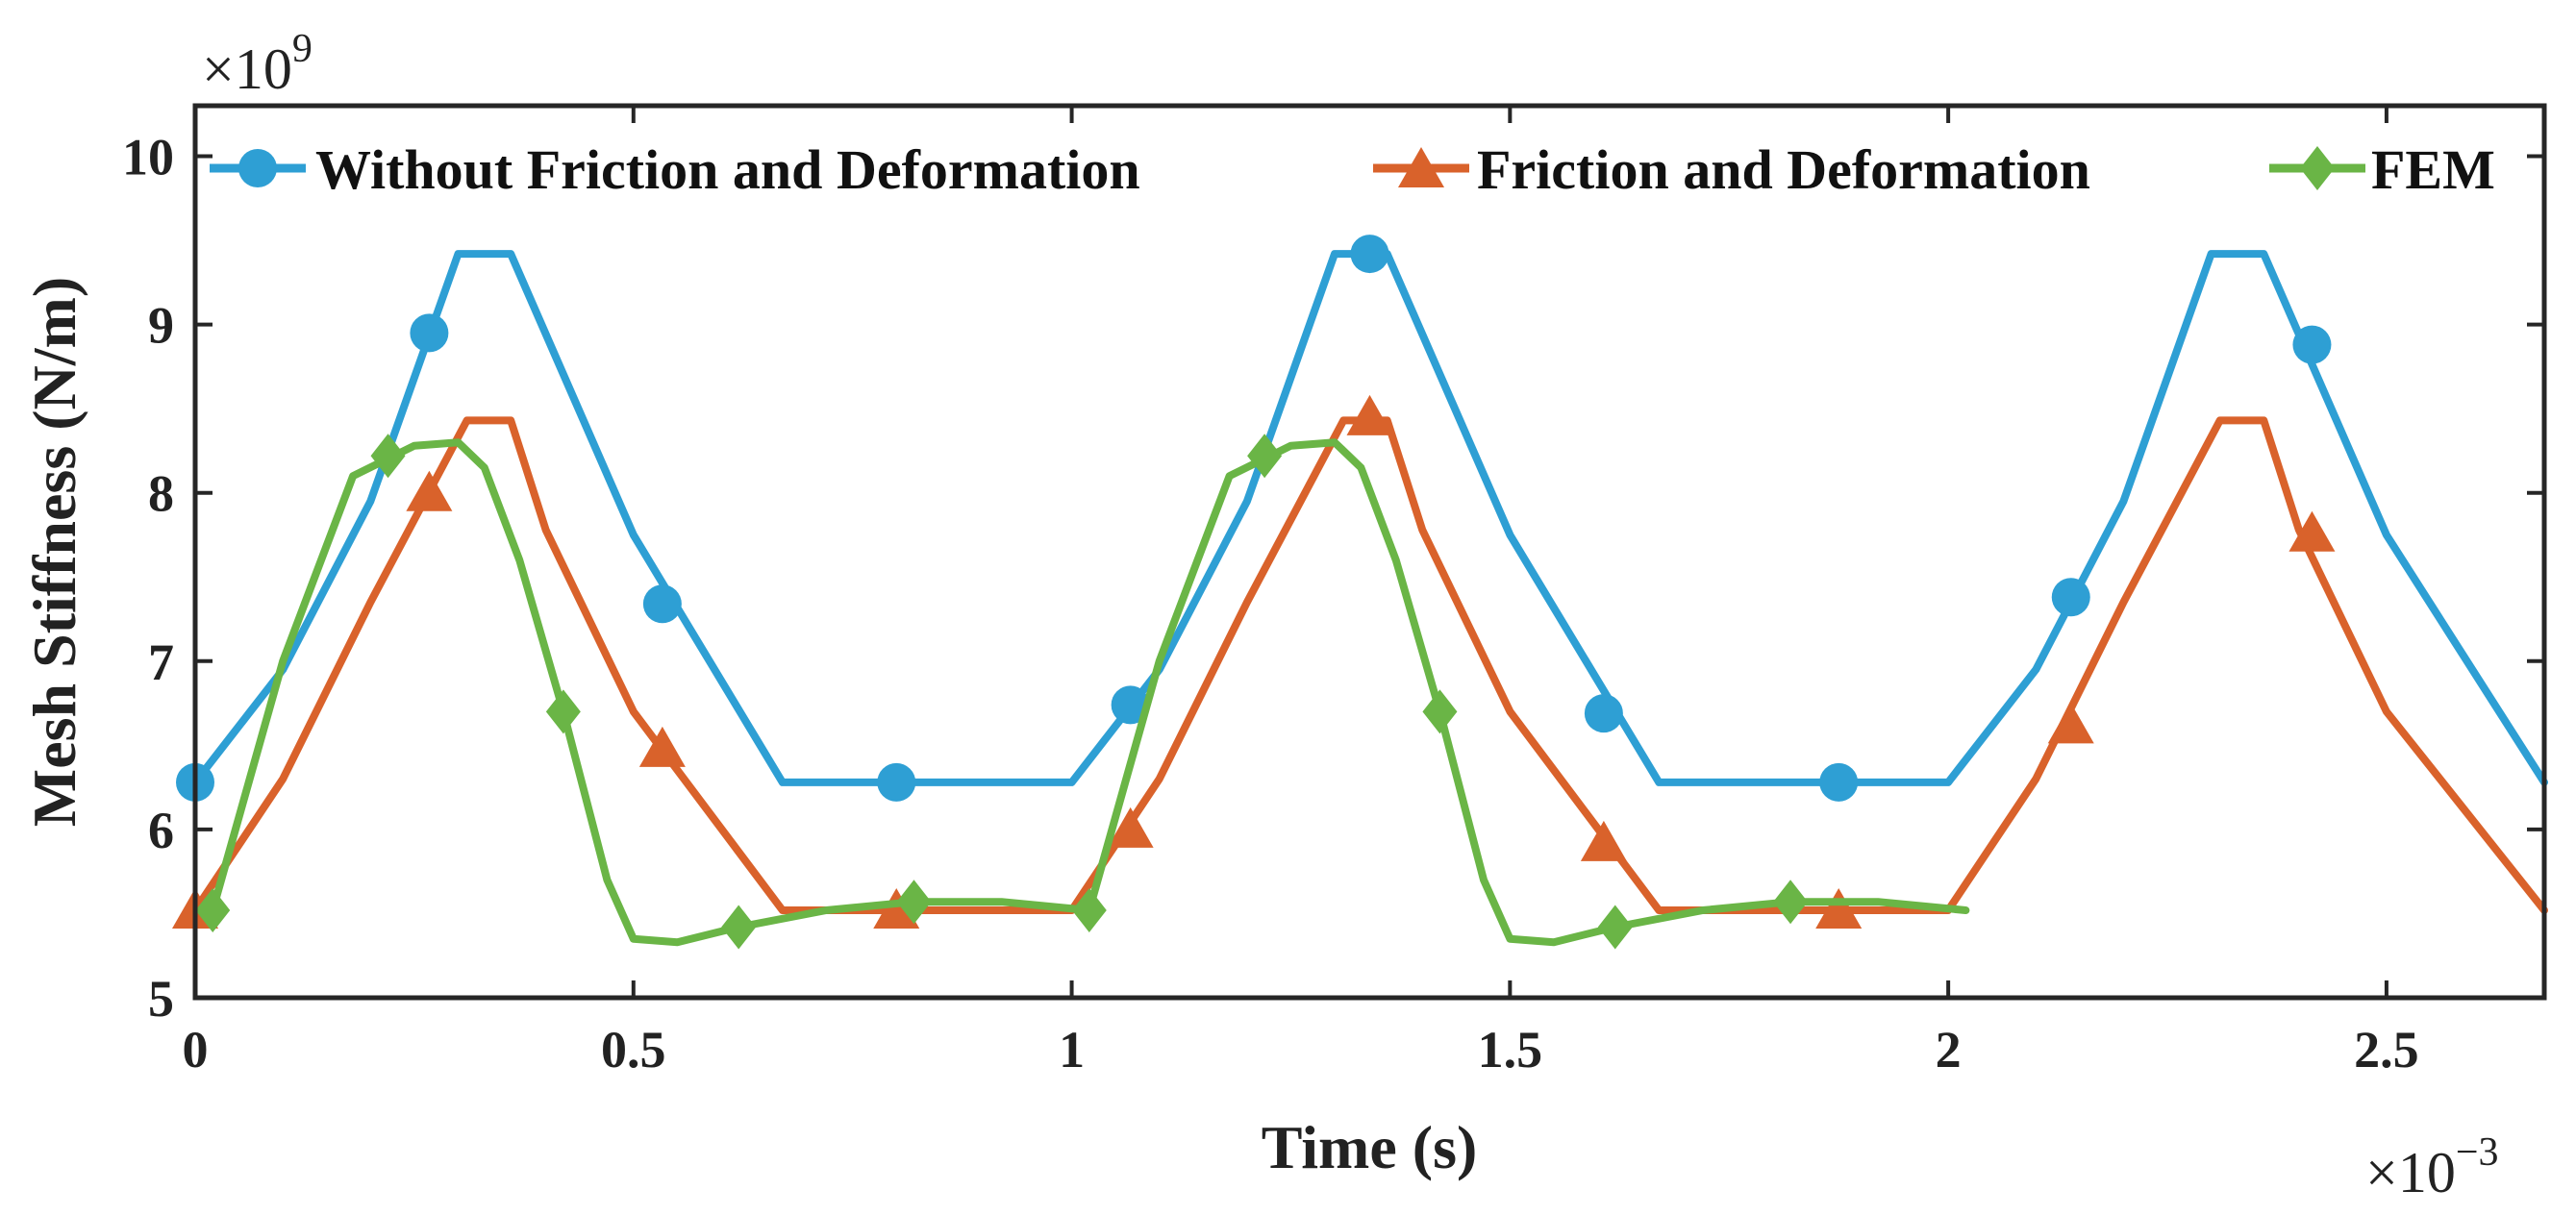 This screenshot has width=2576, height=1215. What do you see at coordinates (161, 326) in the screenshot?
I see `y-tick-label: 9` at bounding box center [161, 326].